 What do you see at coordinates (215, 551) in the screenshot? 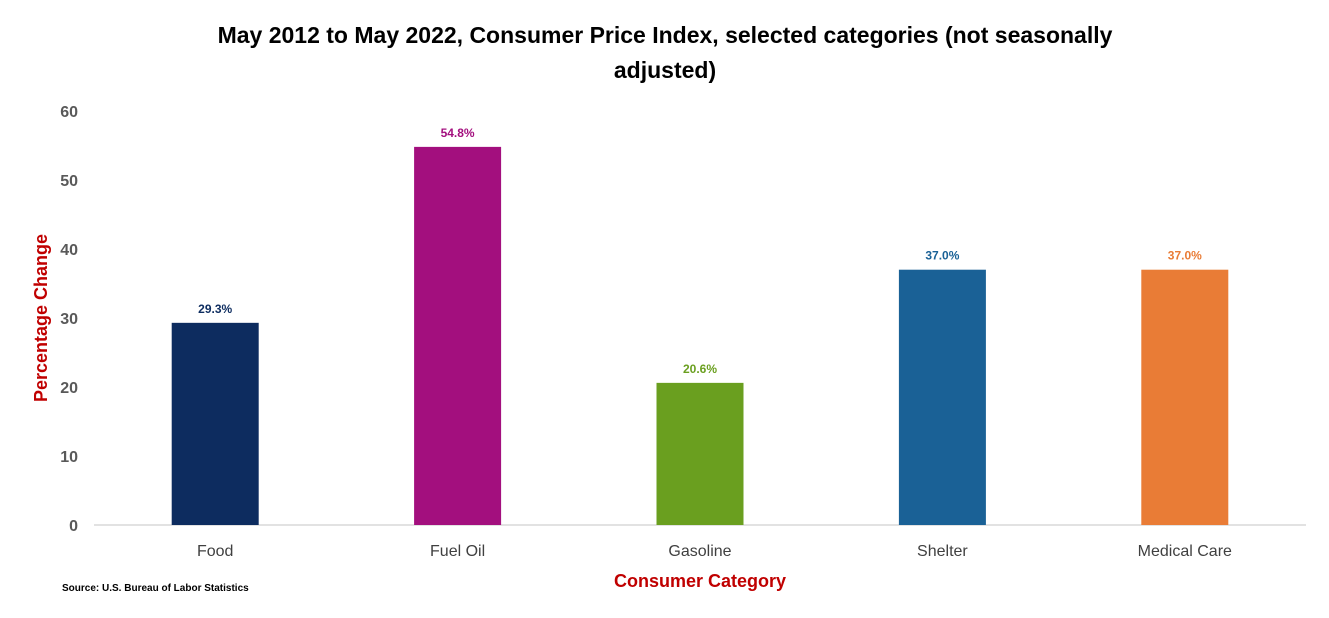
I see `x-category-label: Food` at bounding box center [215, 551].